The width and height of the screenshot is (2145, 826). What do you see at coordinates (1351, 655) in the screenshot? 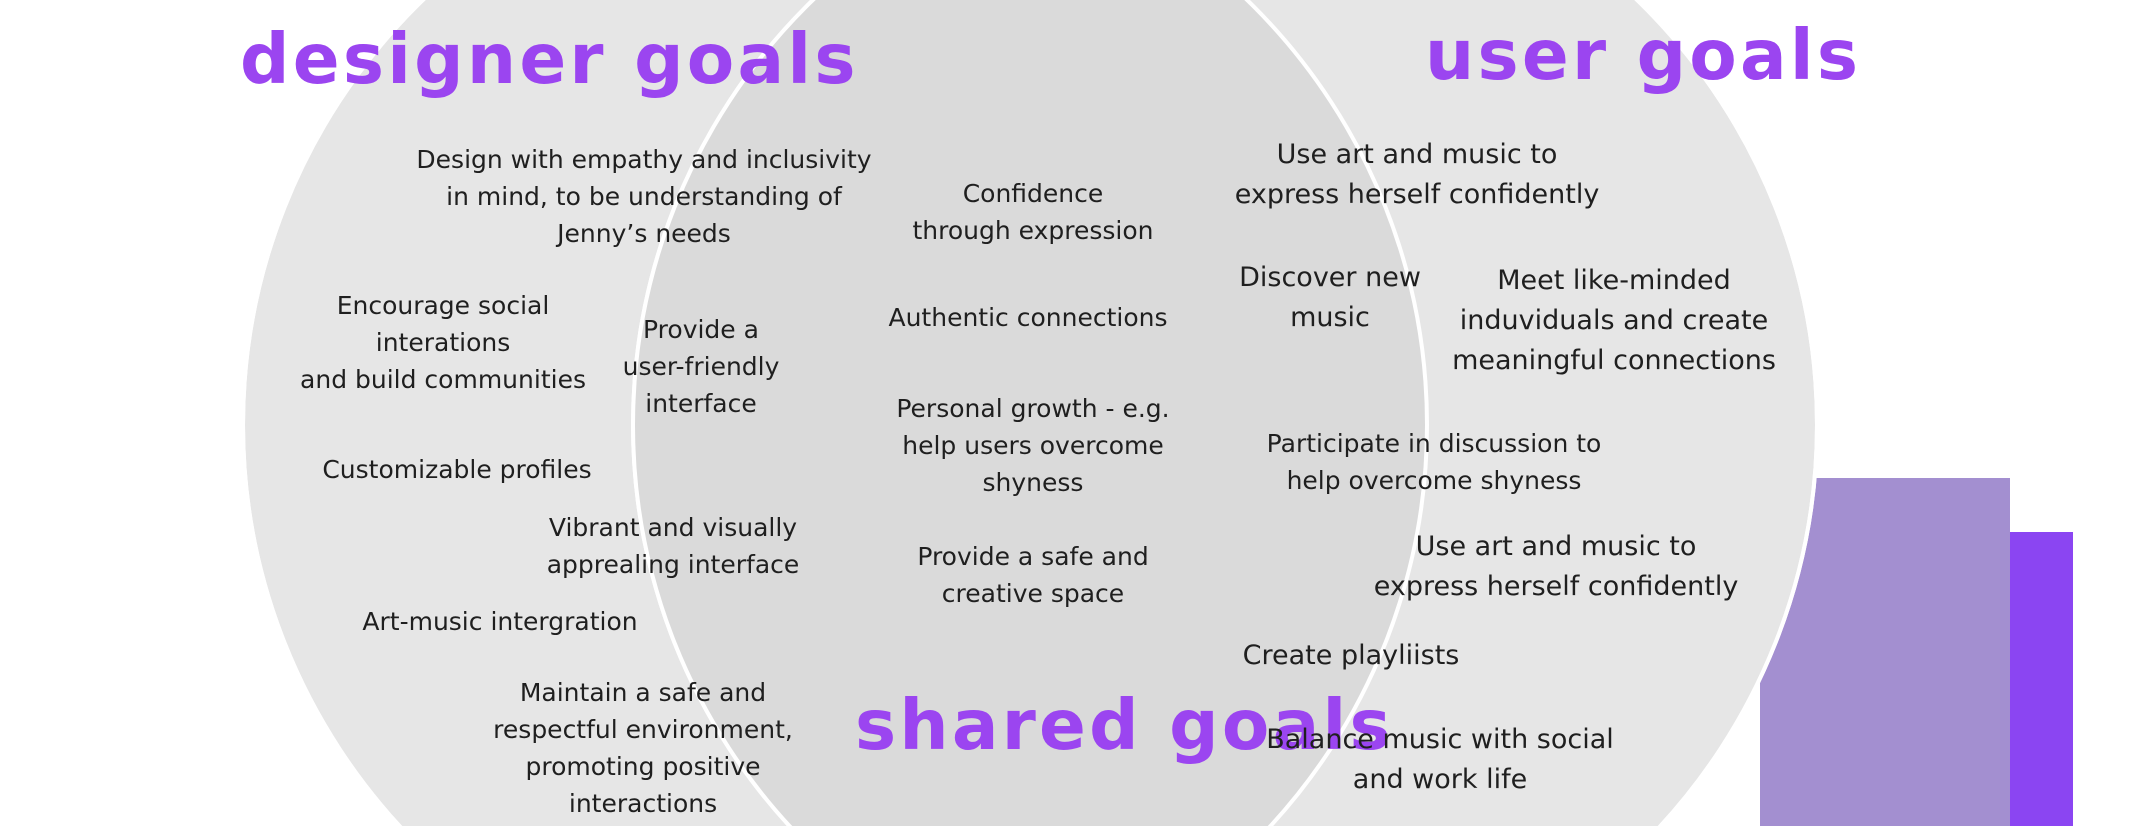
I see `user-goal-item: Create playliists` at bounding box center [1351, 655].